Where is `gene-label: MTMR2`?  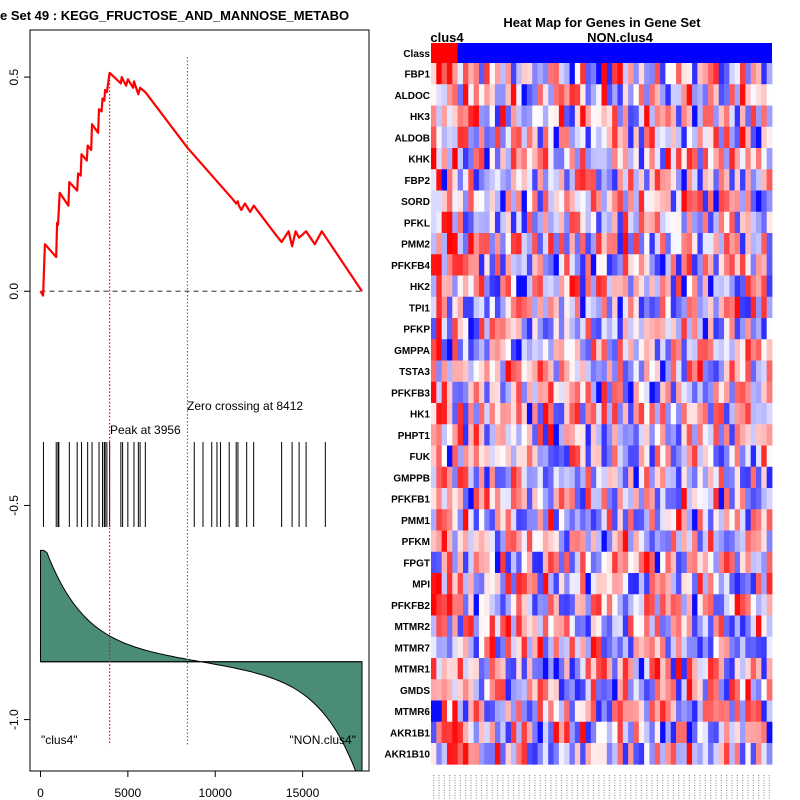 gene-label: MTMR2 is located at coordinates (412, 627).